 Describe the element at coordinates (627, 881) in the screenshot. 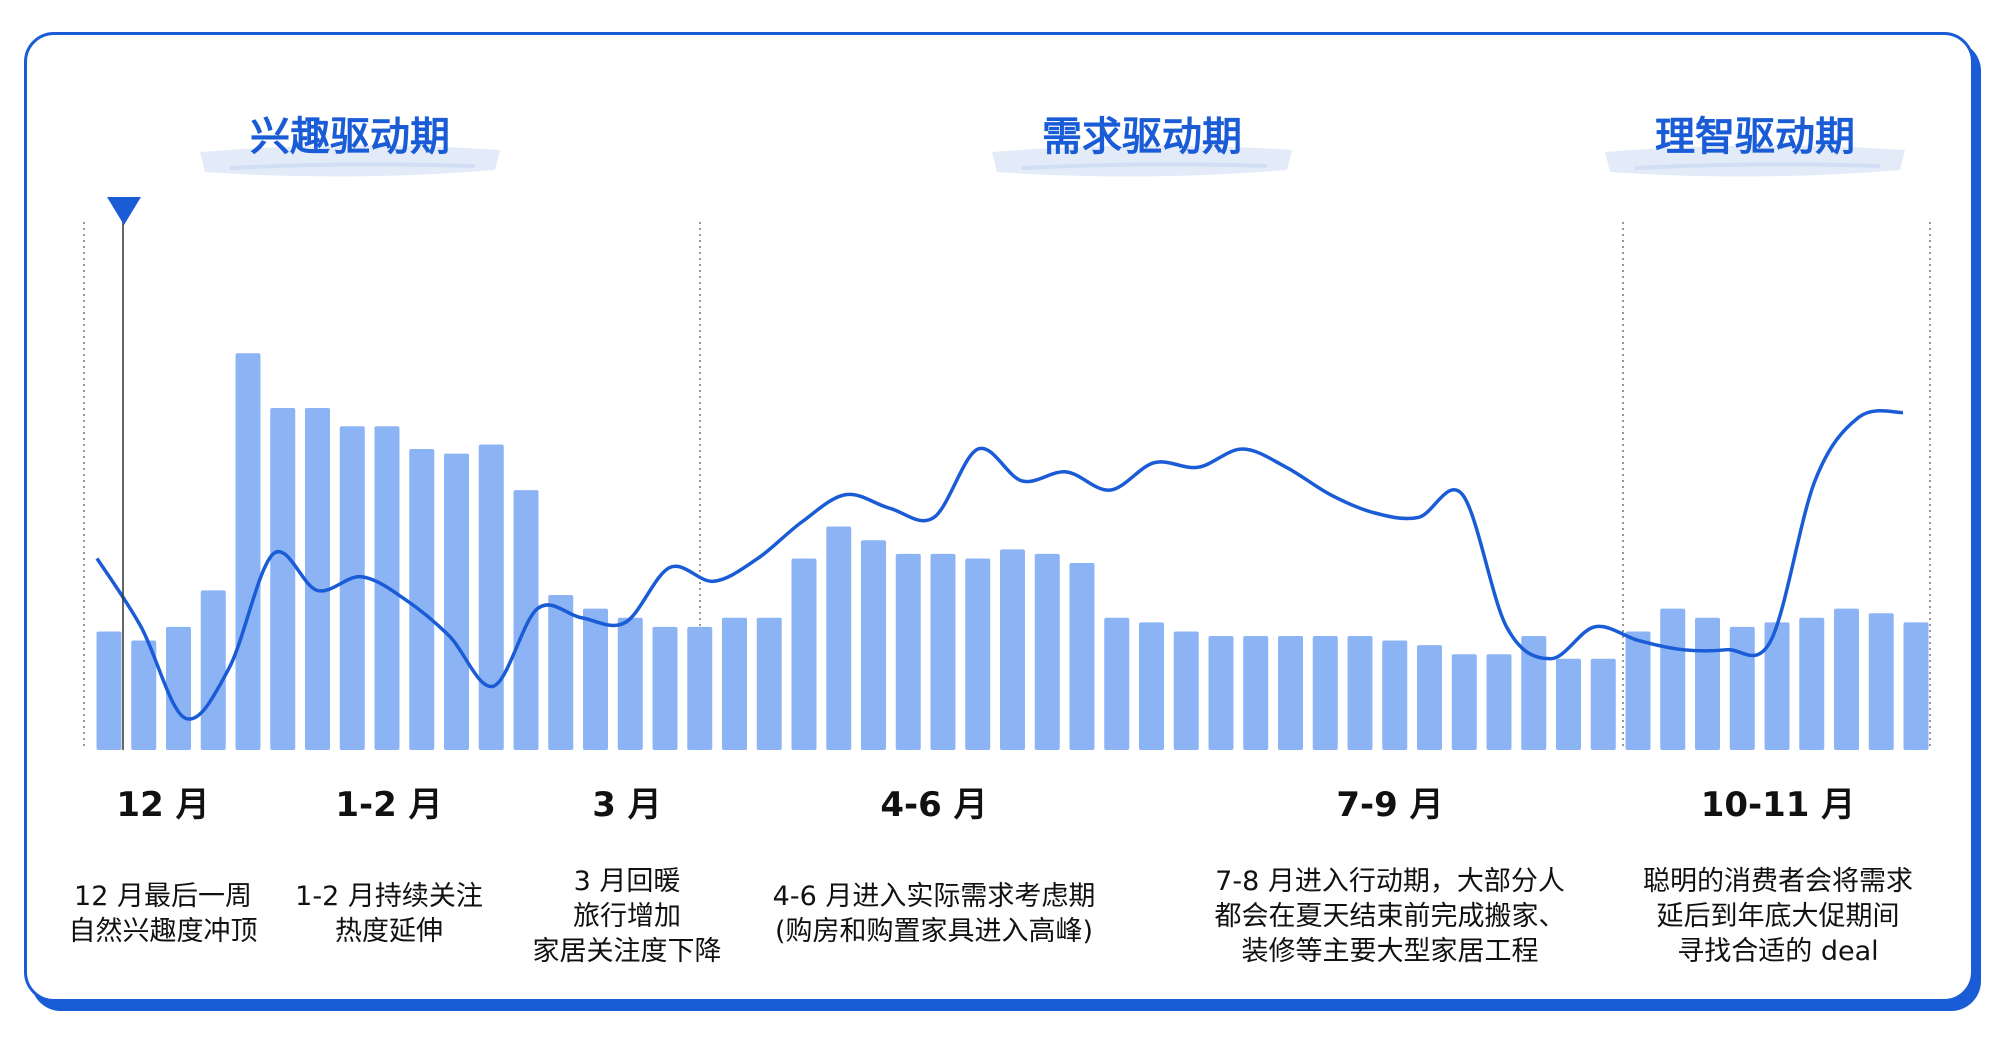

I see `period-description: 3 月回暖` at that location.